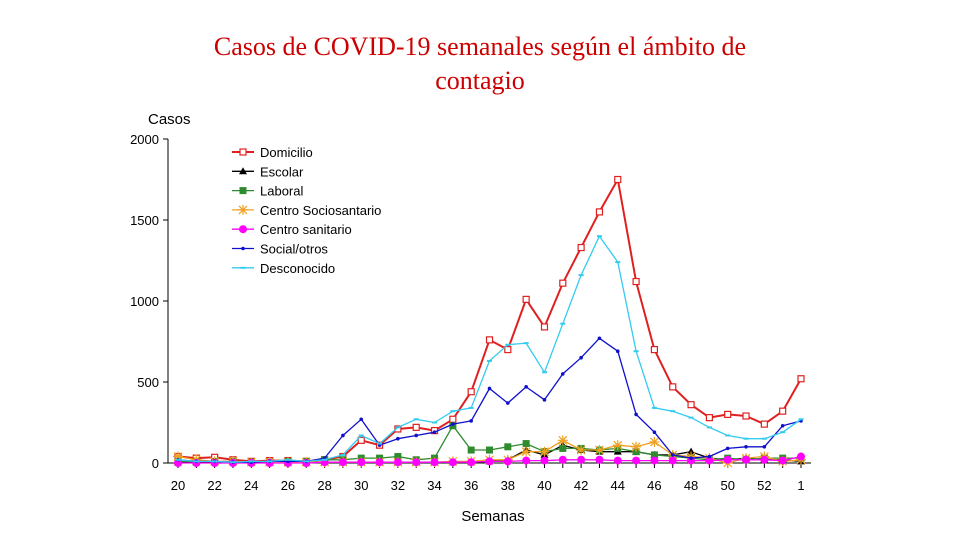 This screenshot has height=540, width=960. I want to click on x-tick-label: 26, so click(288, 485).